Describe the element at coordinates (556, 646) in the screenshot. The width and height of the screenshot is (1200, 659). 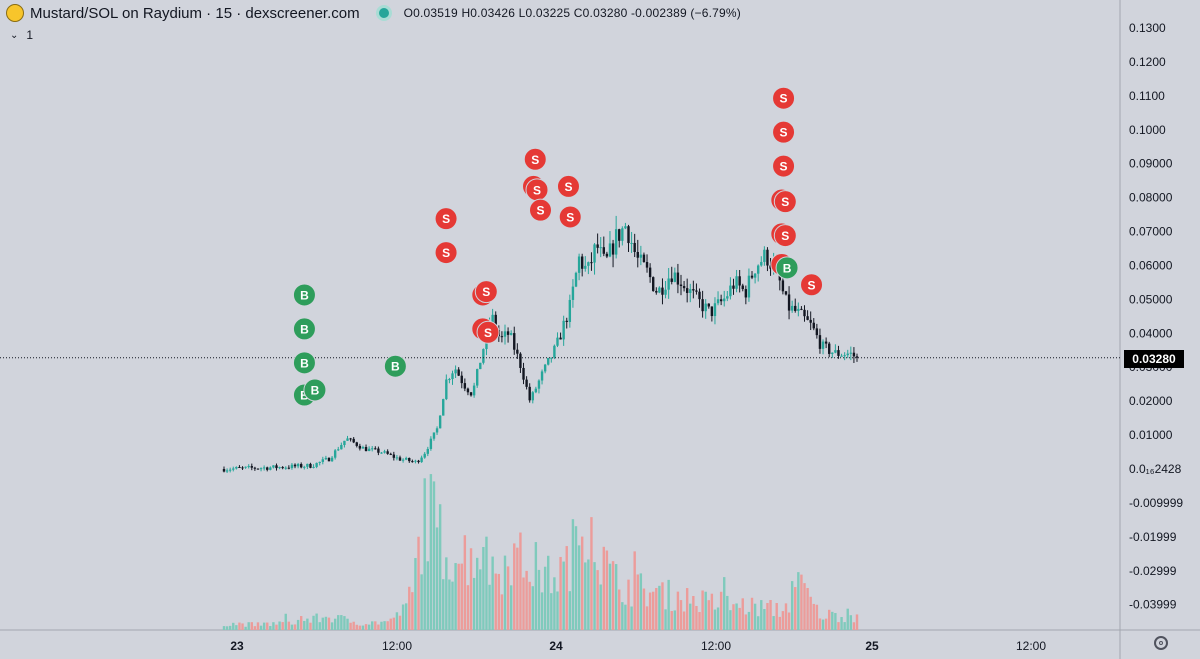
I see `time-tick-label: 24` at that location.